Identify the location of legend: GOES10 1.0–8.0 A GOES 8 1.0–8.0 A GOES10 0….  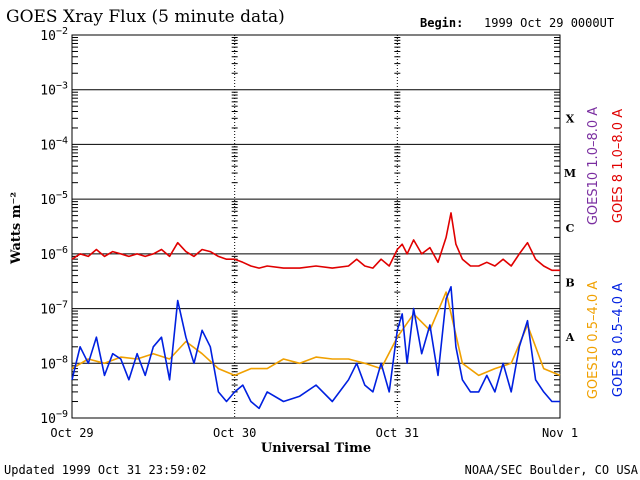
(606, 253).